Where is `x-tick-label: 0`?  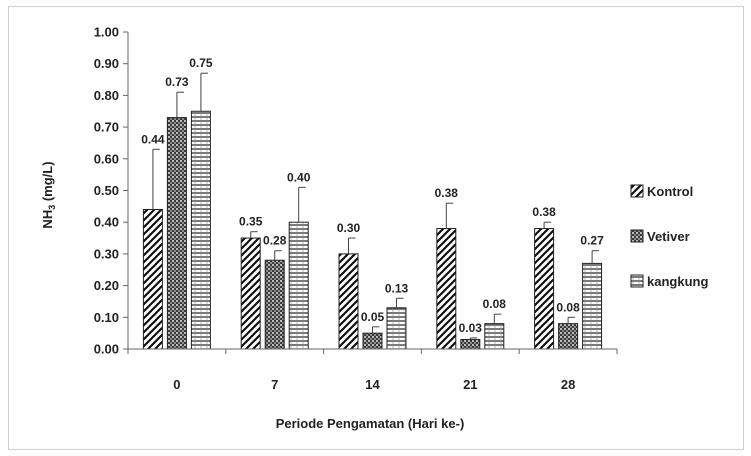
x-tick-label: 0 is located at coordinates (176, 384).